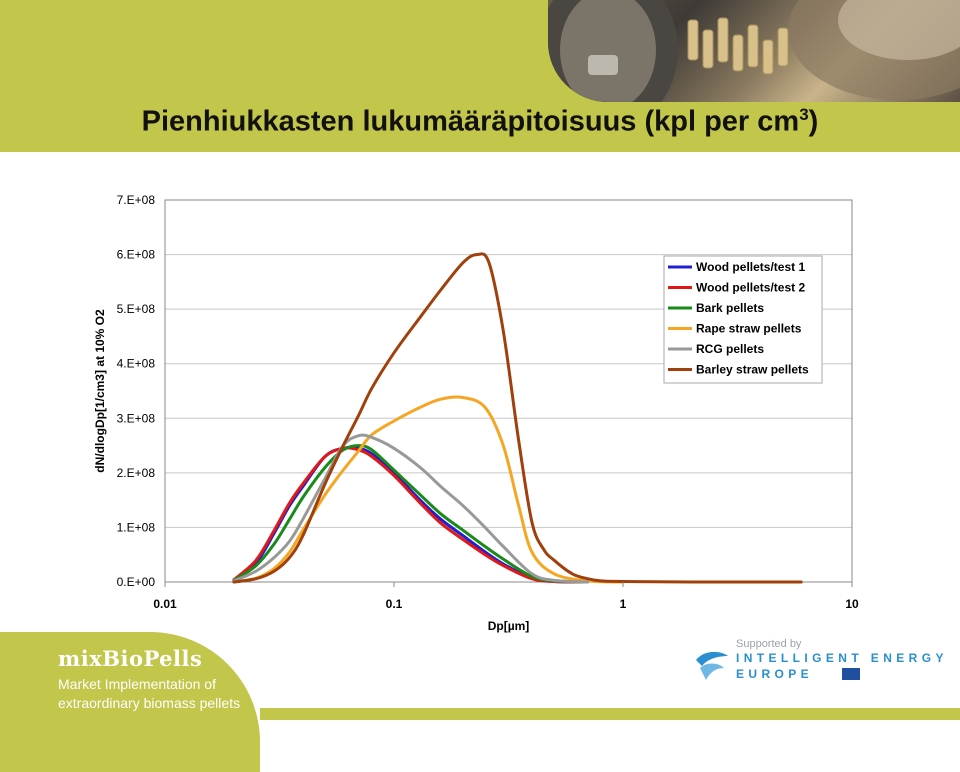 The image size is (960, 772). Describe the element at coordinates (136, 582) in the screenshot. I see `y-tick-label: 0.E+00` at that location.